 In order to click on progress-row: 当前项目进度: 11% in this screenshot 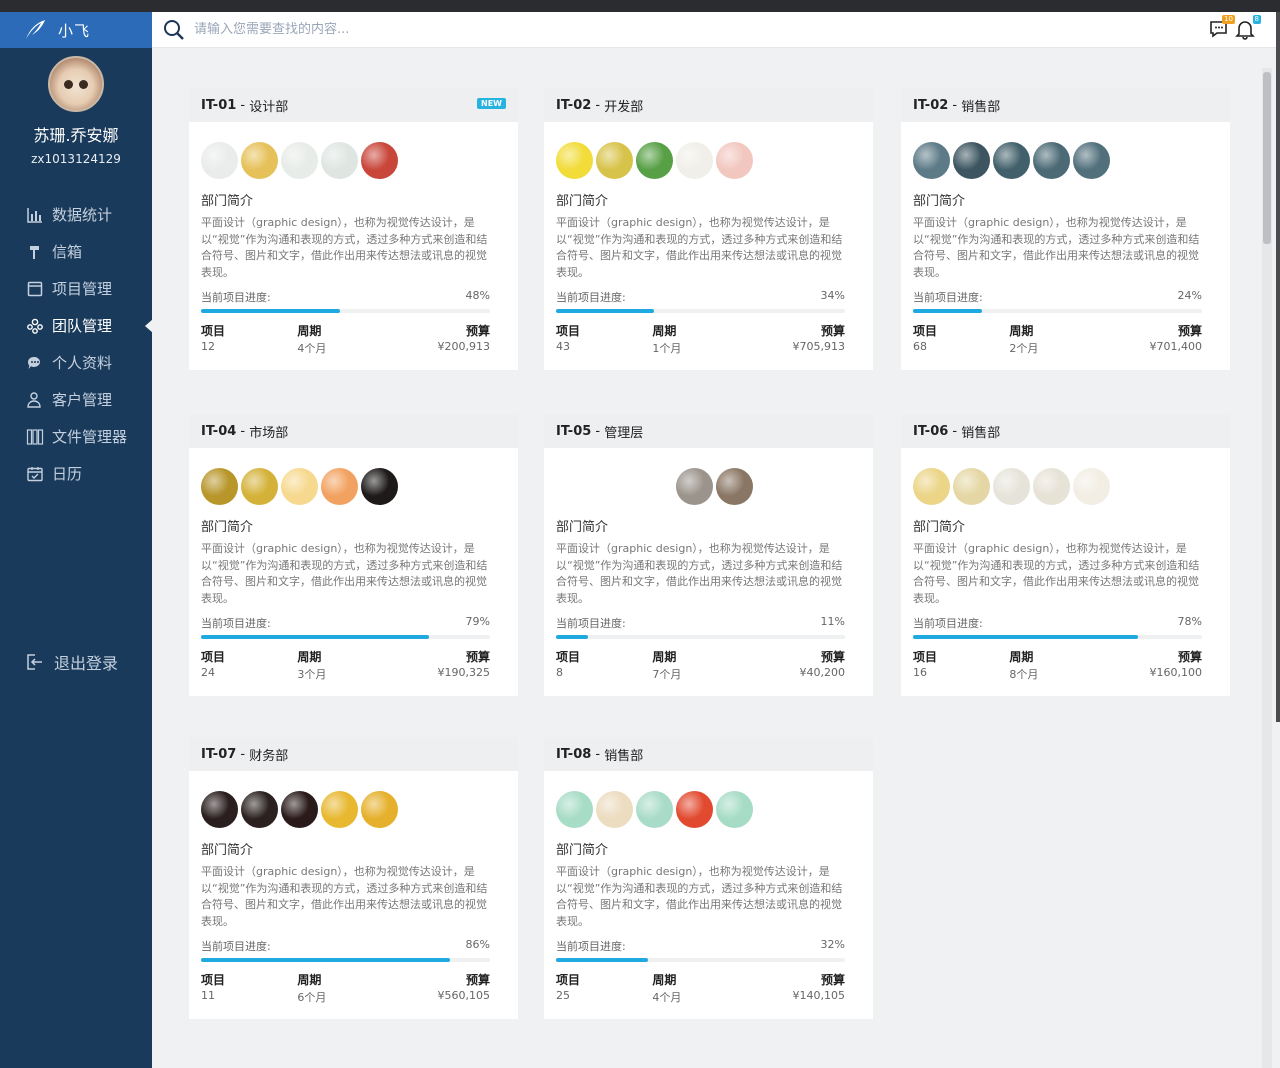, I will do `click(708, 620)`.